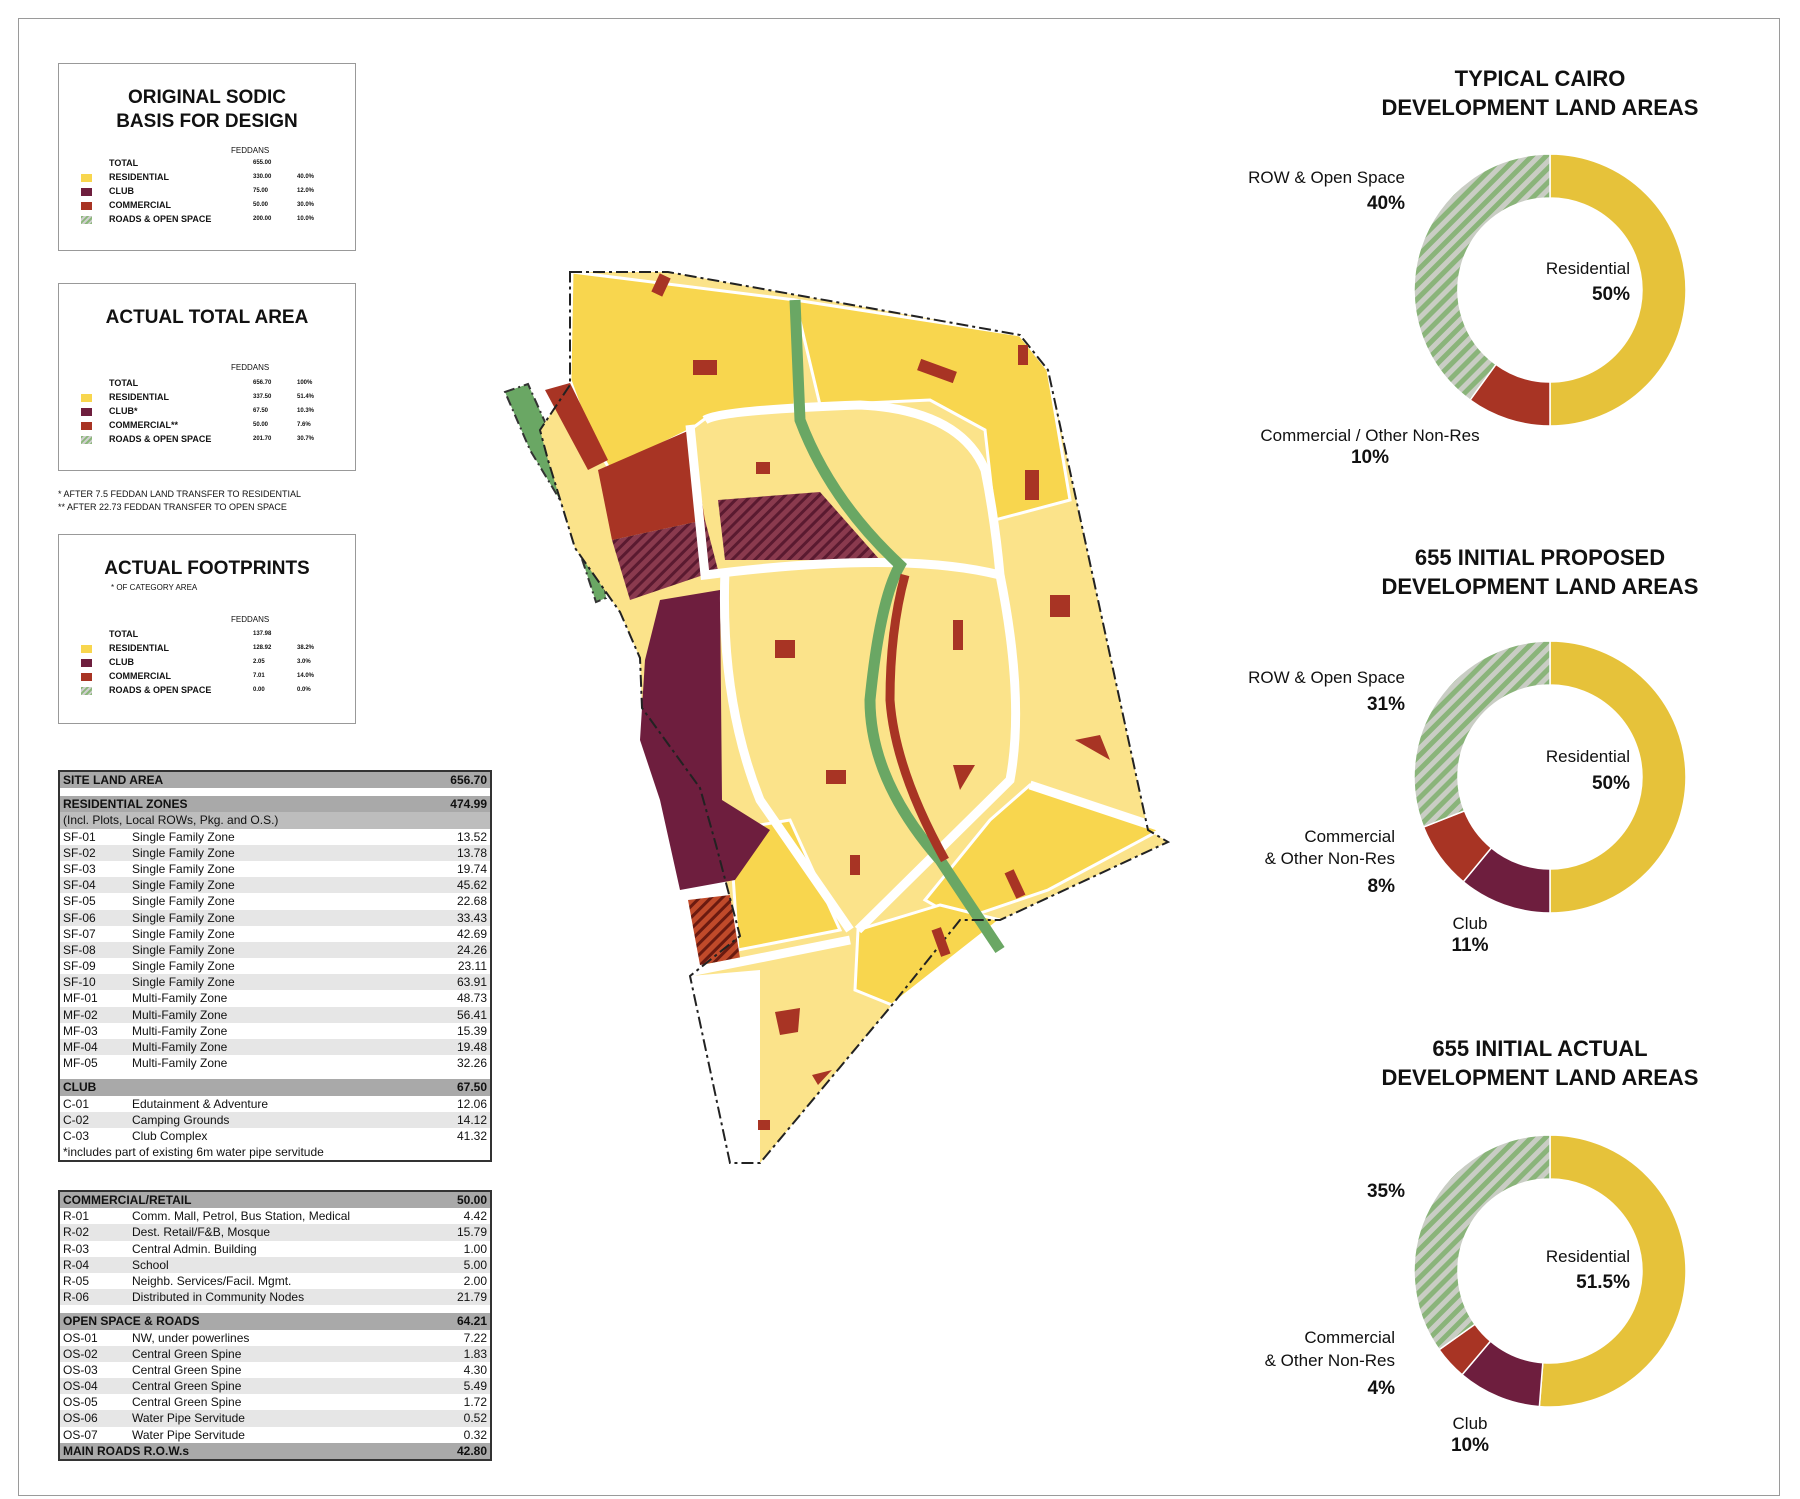  I want to click on legend-row-roads: ROADS & OPEN SPACE 200.00 10.0%, so click(216, 220).